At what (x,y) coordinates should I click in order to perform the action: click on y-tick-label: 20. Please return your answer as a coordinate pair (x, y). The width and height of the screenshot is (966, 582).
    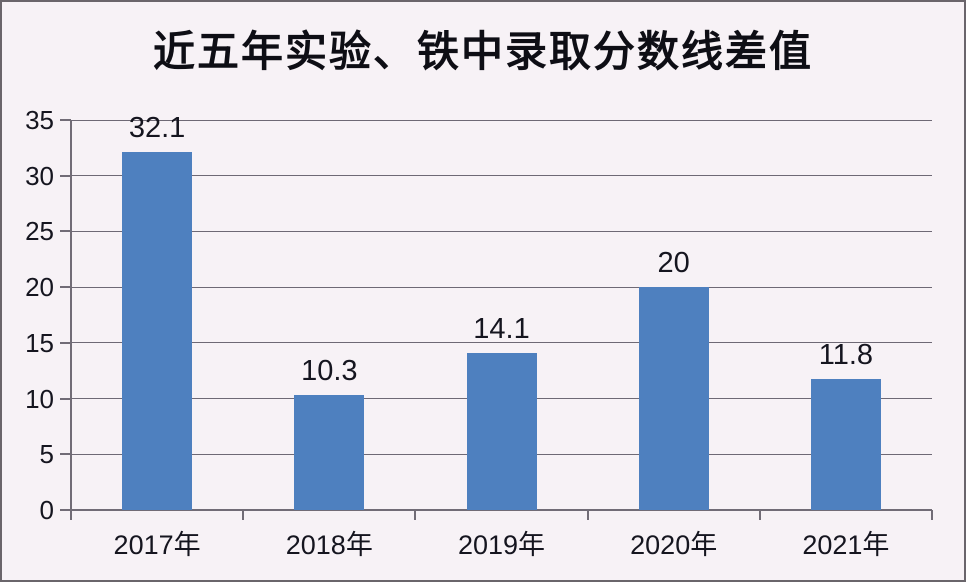
    Looking at the image, I should click on (39, 287).